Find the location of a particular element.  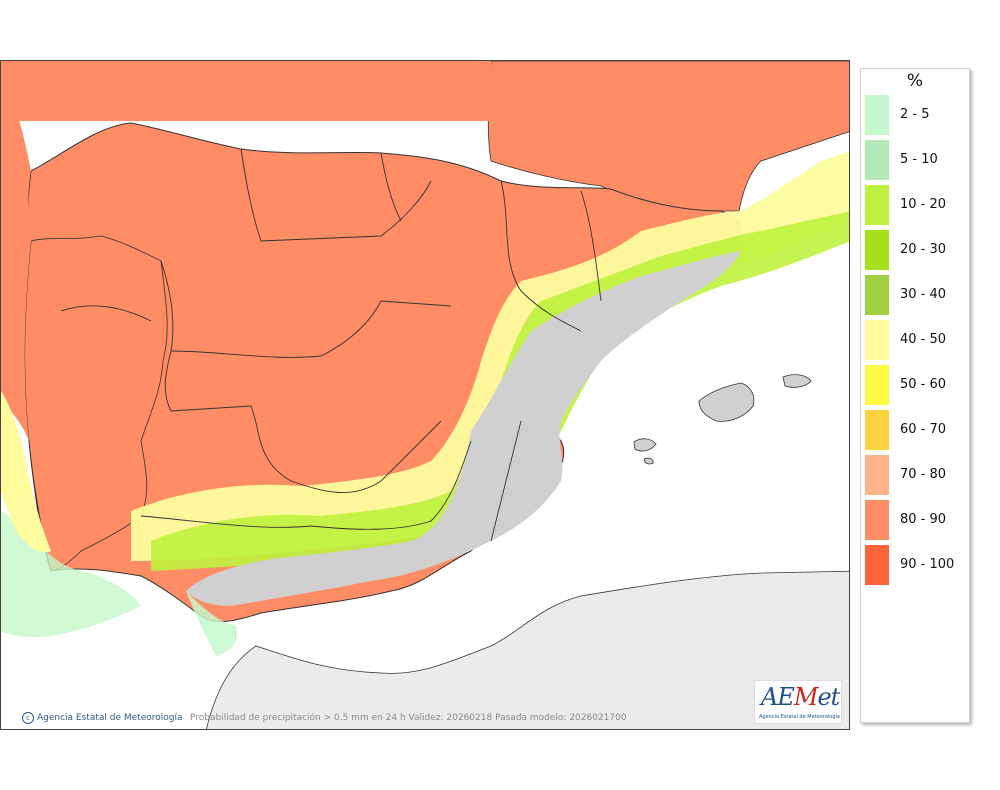

aemet-credit: c Agencia Estatal de Meteorología is located at coordinates (102, 718).